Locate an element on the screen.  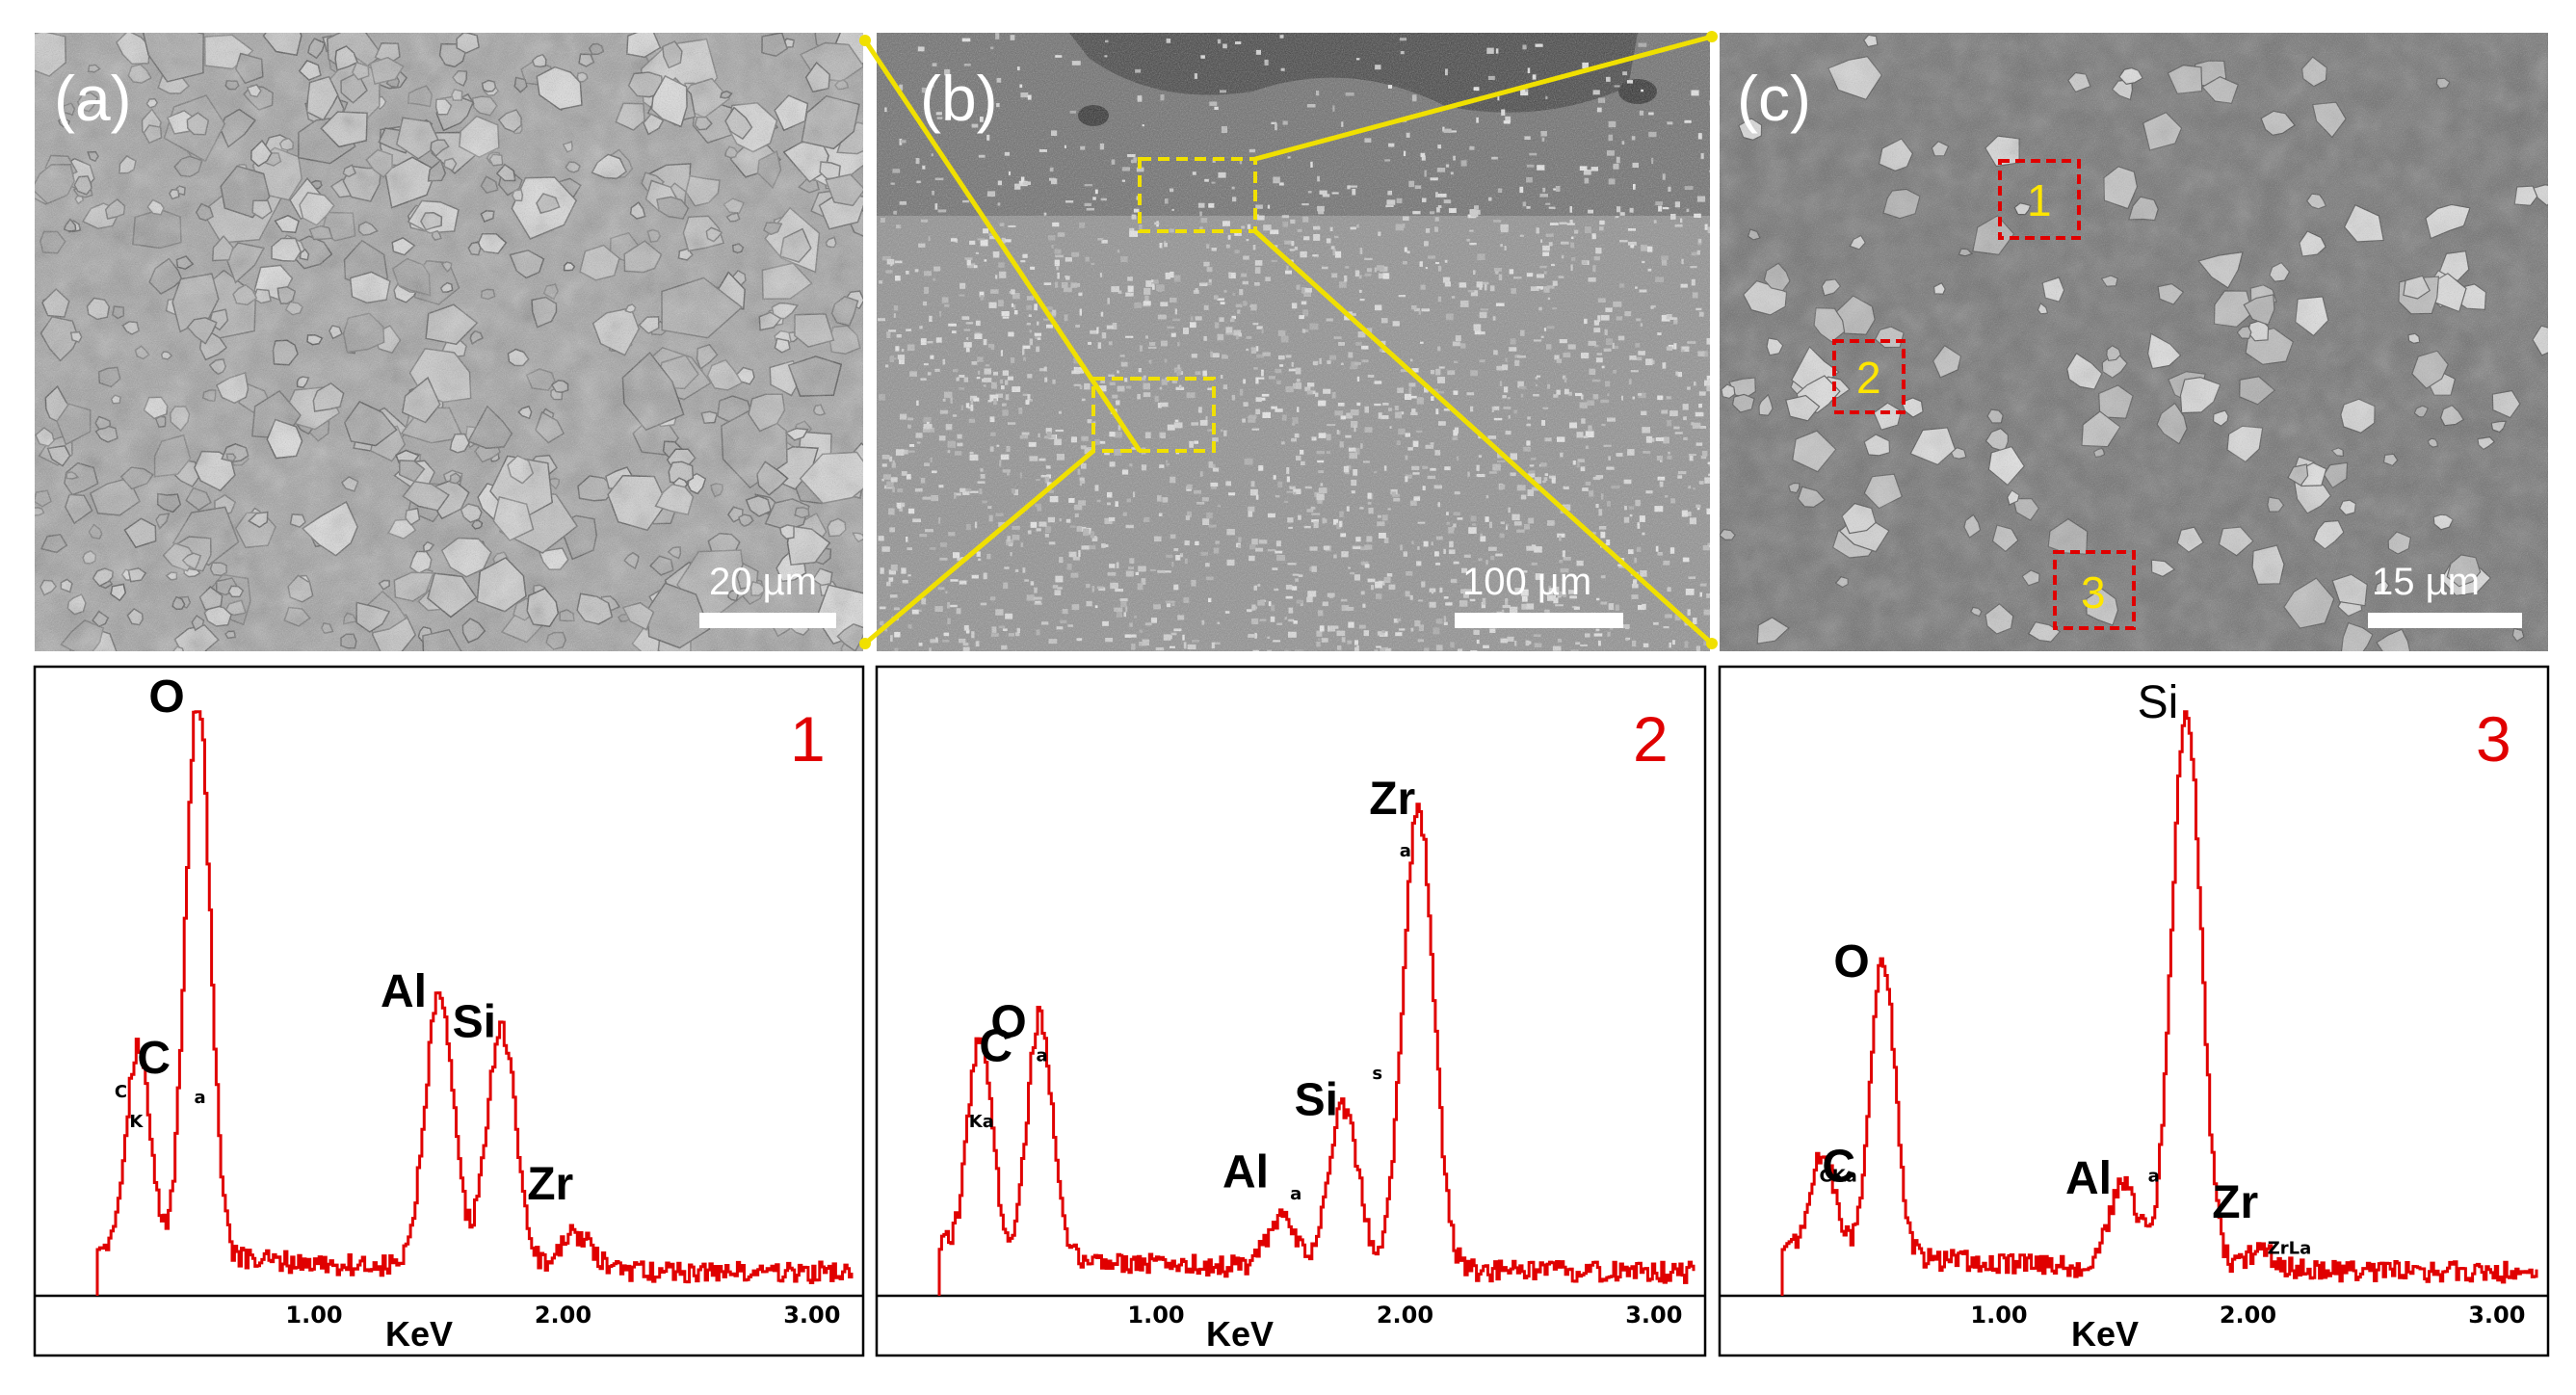
spectrum-3-line-tag: a is located at coordinates (2154, 1176).